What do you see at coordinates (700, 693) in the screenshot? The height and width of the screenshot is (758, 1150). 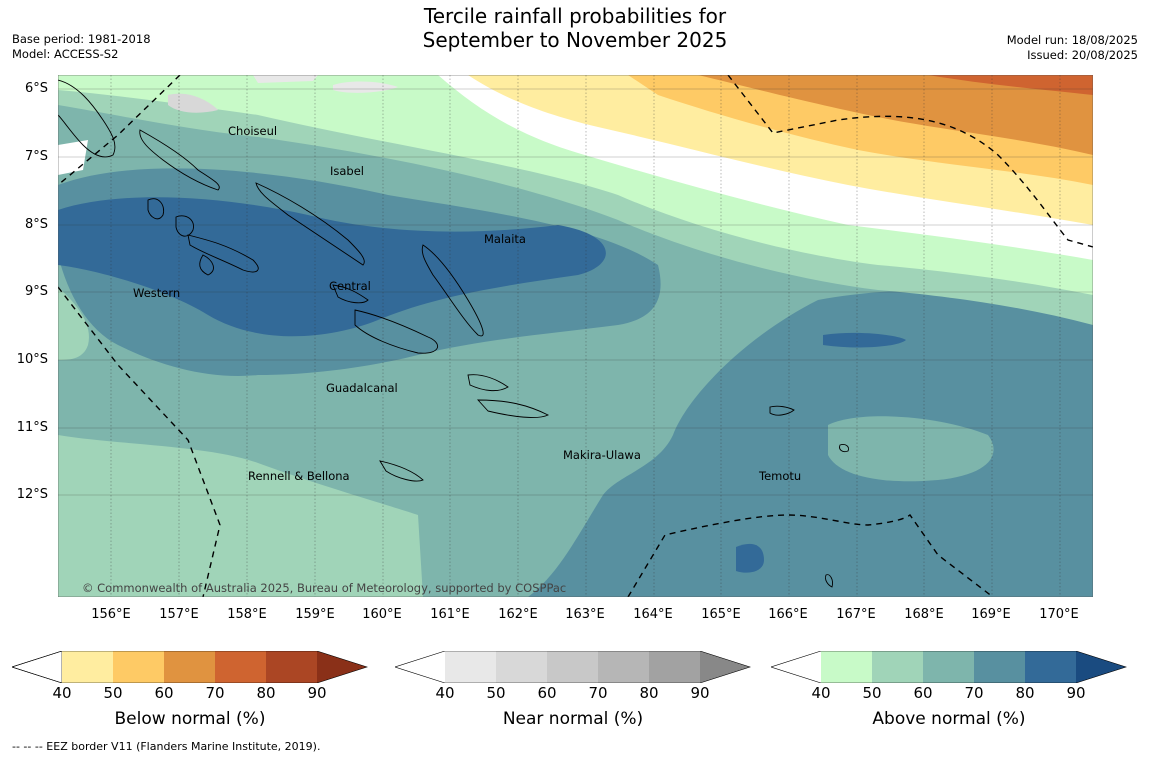 I see `cb2-tick-90: 90` at bounding box center [700, 693].